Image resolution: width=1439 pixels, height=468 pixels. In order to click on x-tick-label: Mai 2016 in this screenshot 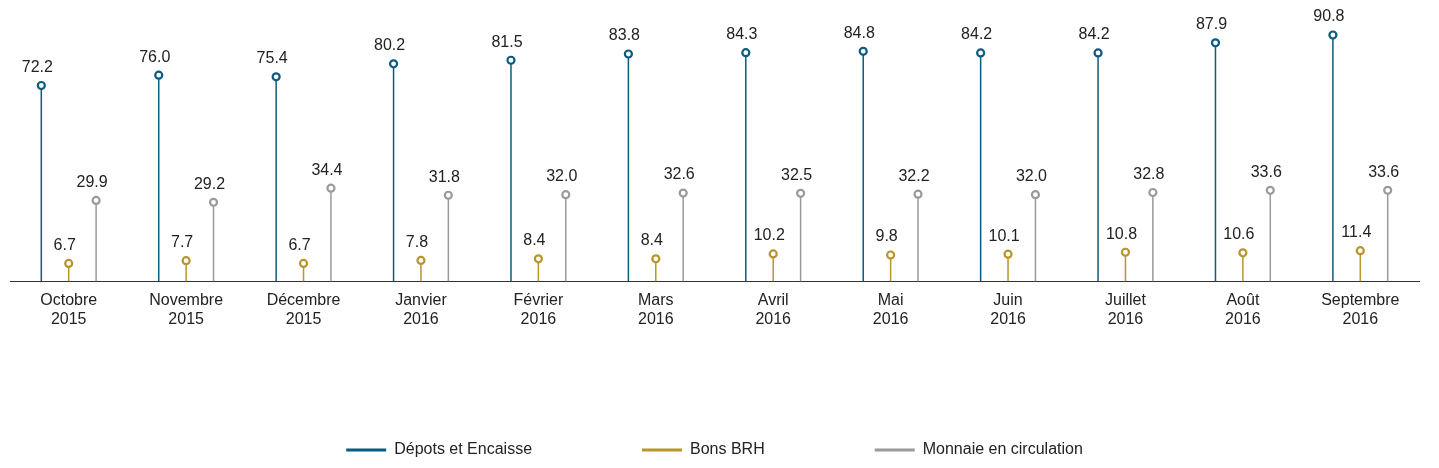, I will do `click(890, 308)`.